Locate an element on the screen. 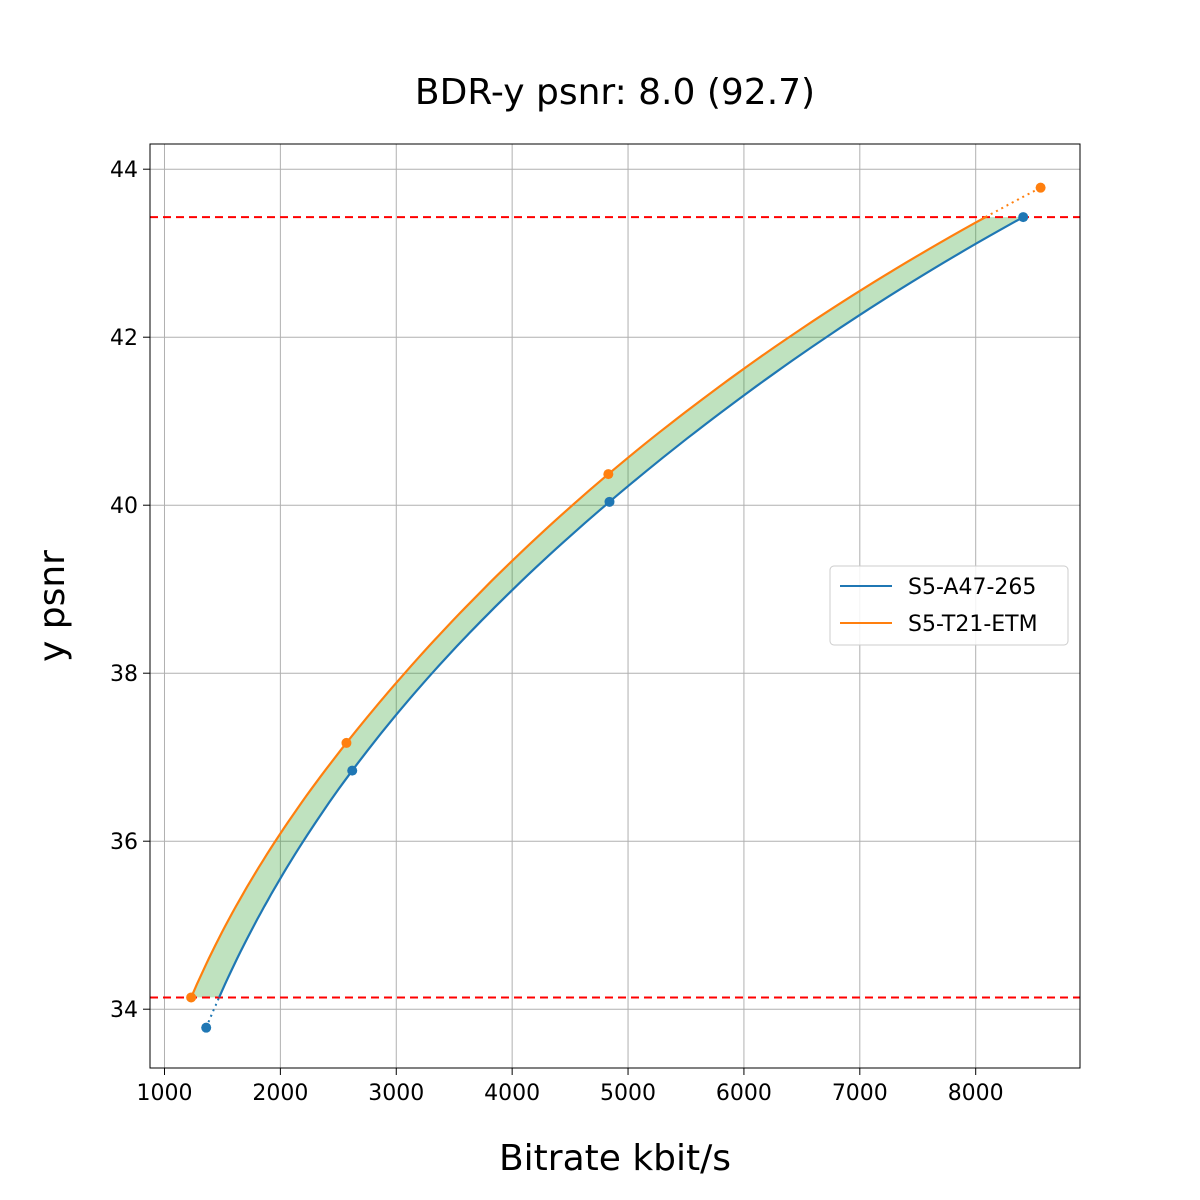  x-tick-label: 4000 is located at coordinates (512, 1093).